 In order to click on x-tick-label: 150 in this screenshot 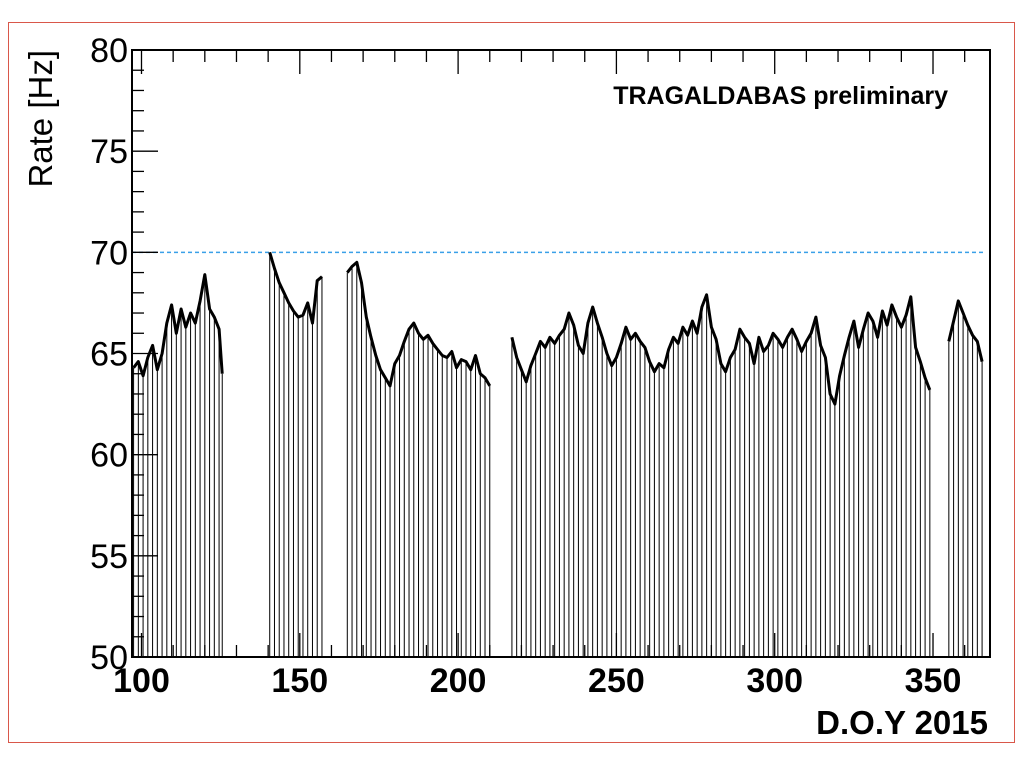, I will do `click(299, 681)`.